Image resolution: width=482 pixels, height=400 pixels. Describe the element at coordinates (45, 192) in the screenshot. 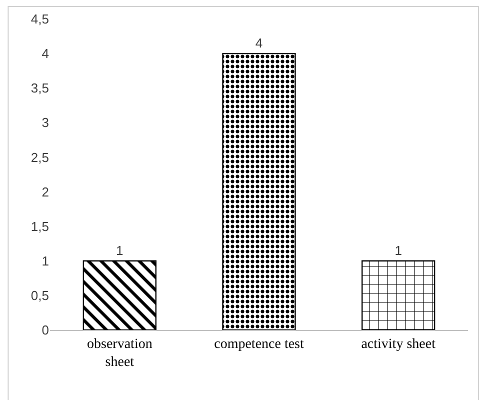

I see `y-tick-label: 2` at that location.